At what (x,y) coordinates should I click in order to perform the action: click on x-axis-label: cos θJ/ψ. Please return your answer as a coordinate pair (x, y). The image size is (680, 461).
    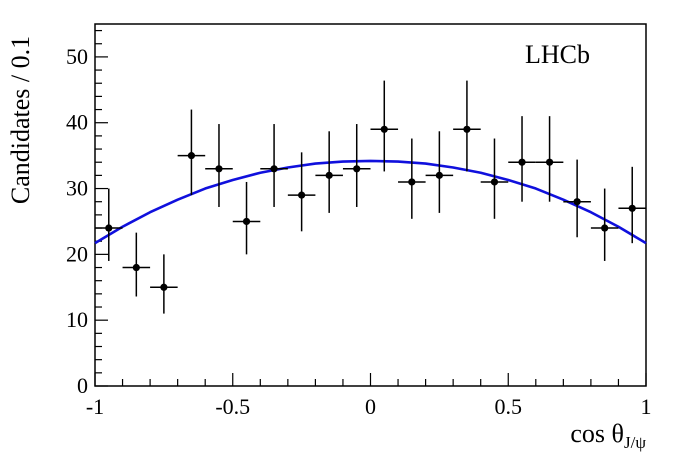
    Looking at the image, I should click on (608, 435).